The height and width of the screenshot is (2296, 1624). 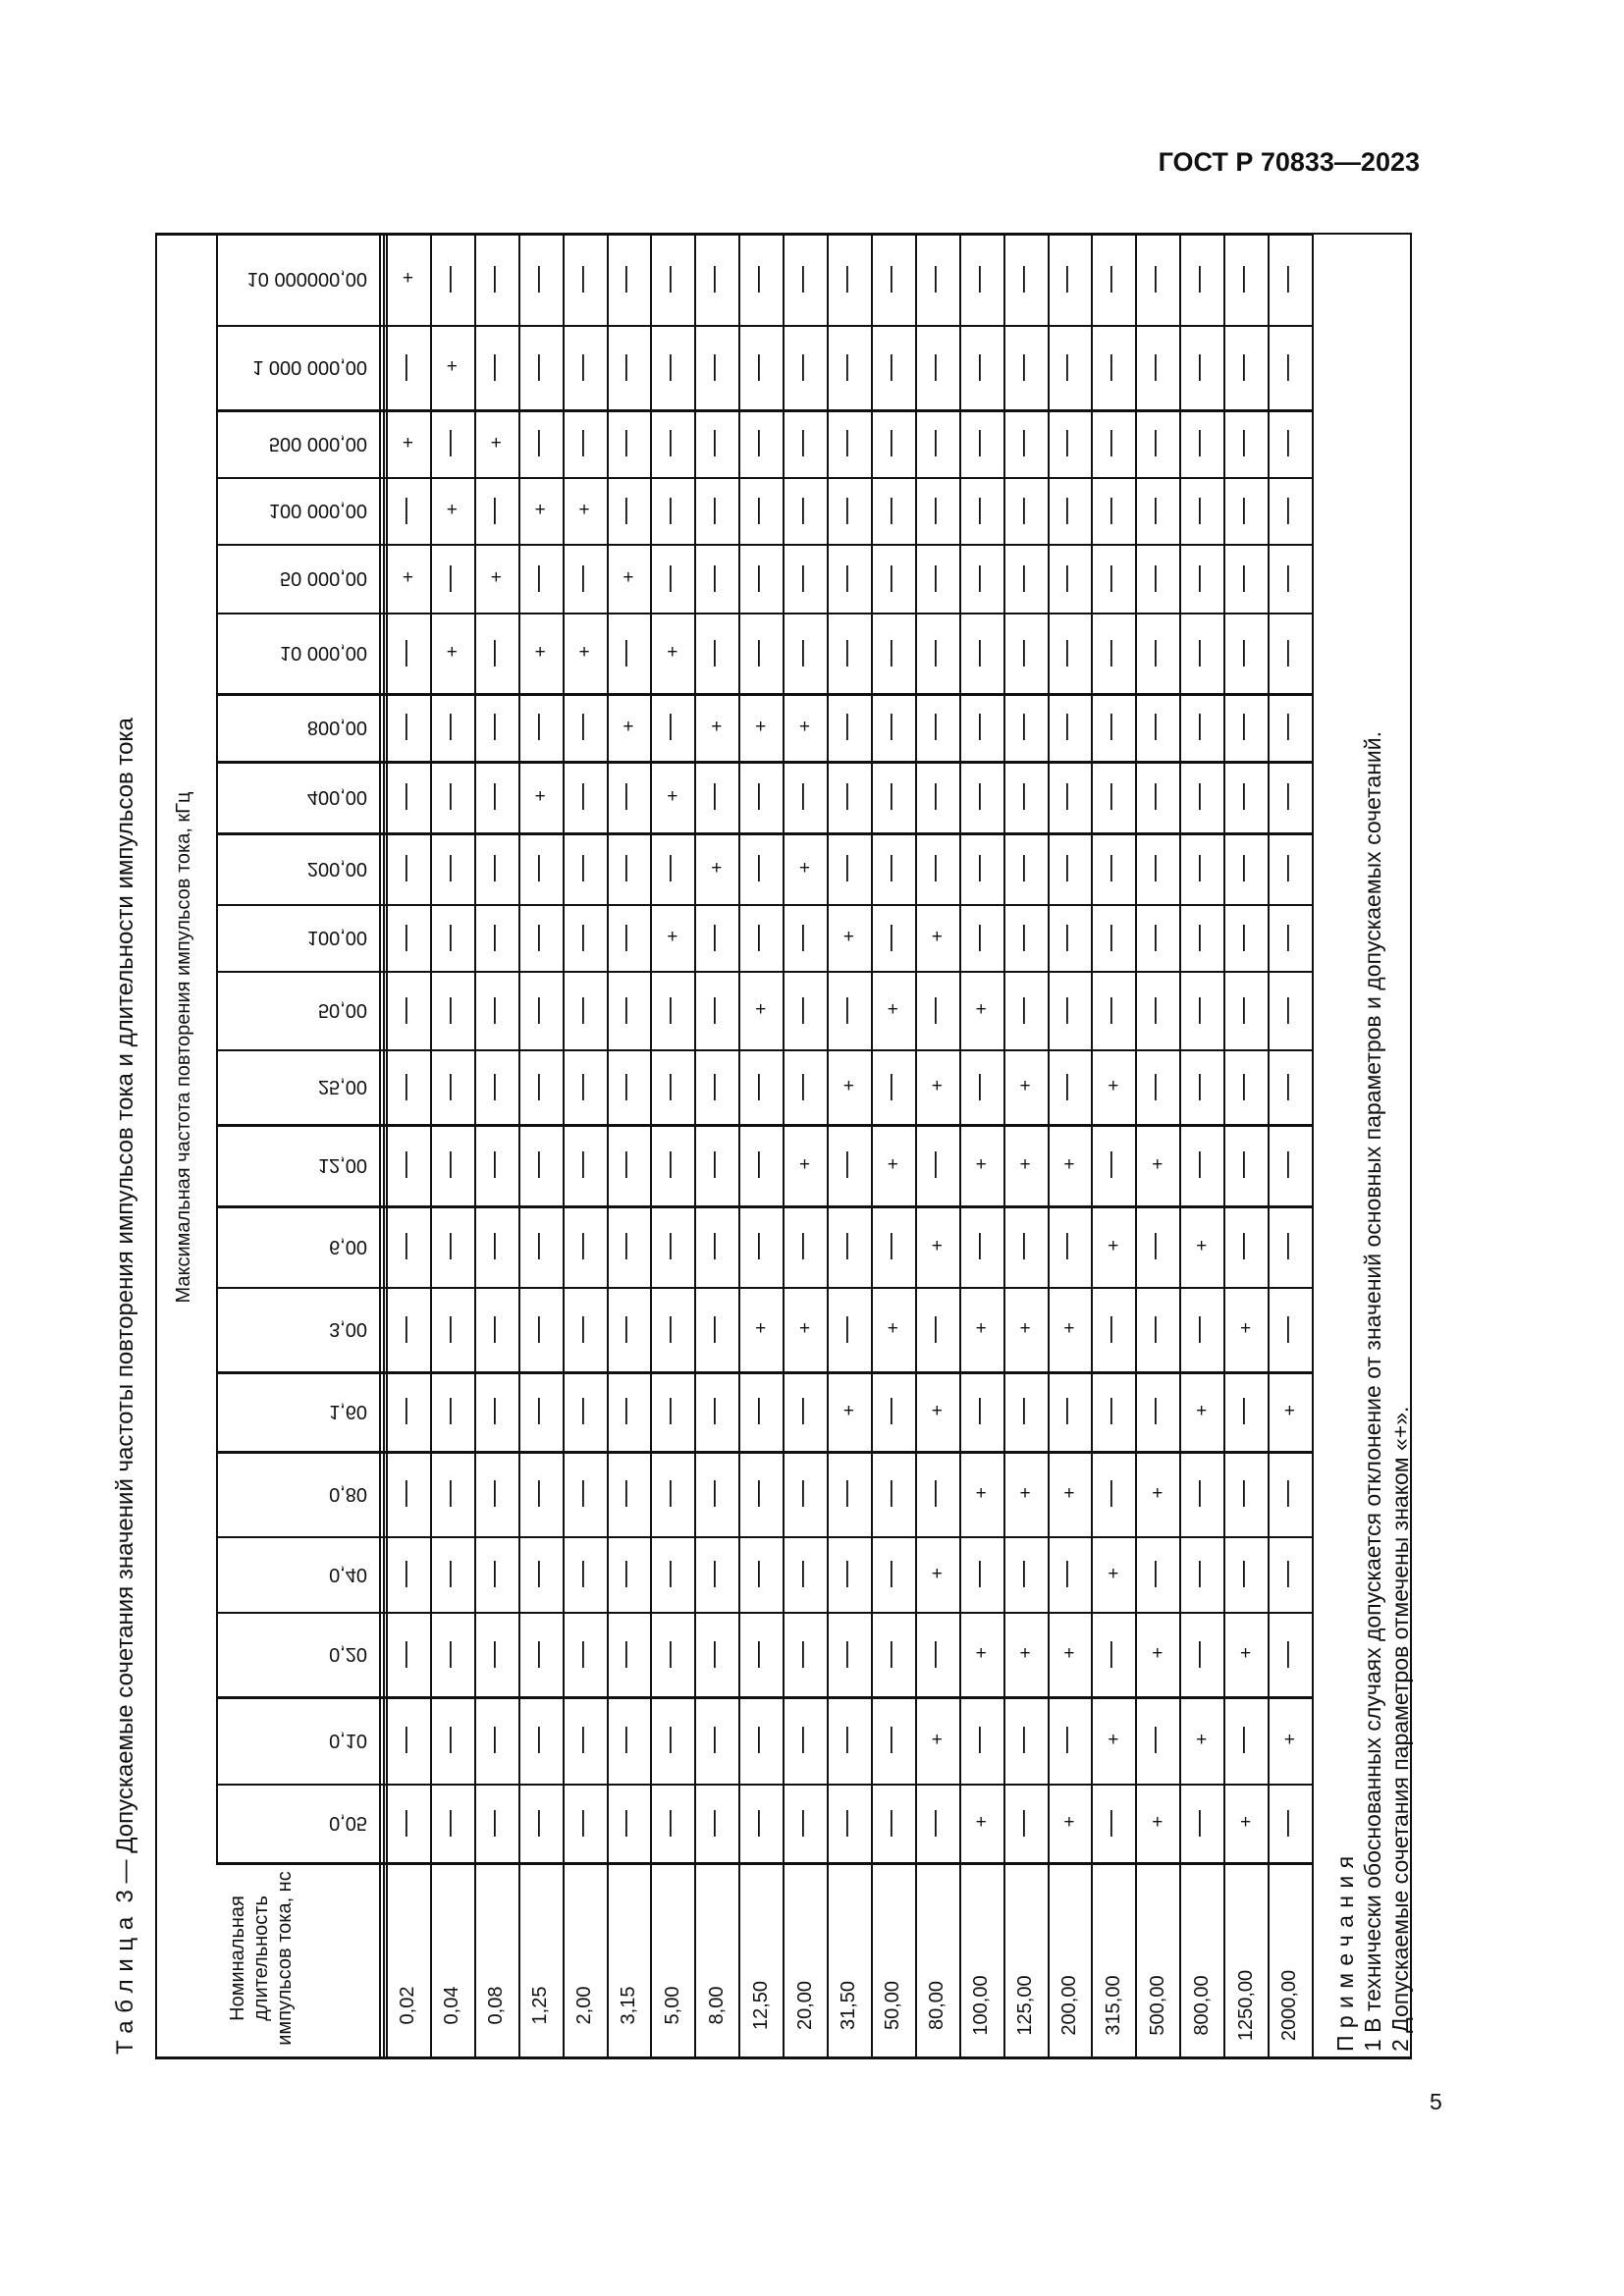 I want to click on document-code: ГОСТ Р 70833—2023, so click(x=1289, y=162).